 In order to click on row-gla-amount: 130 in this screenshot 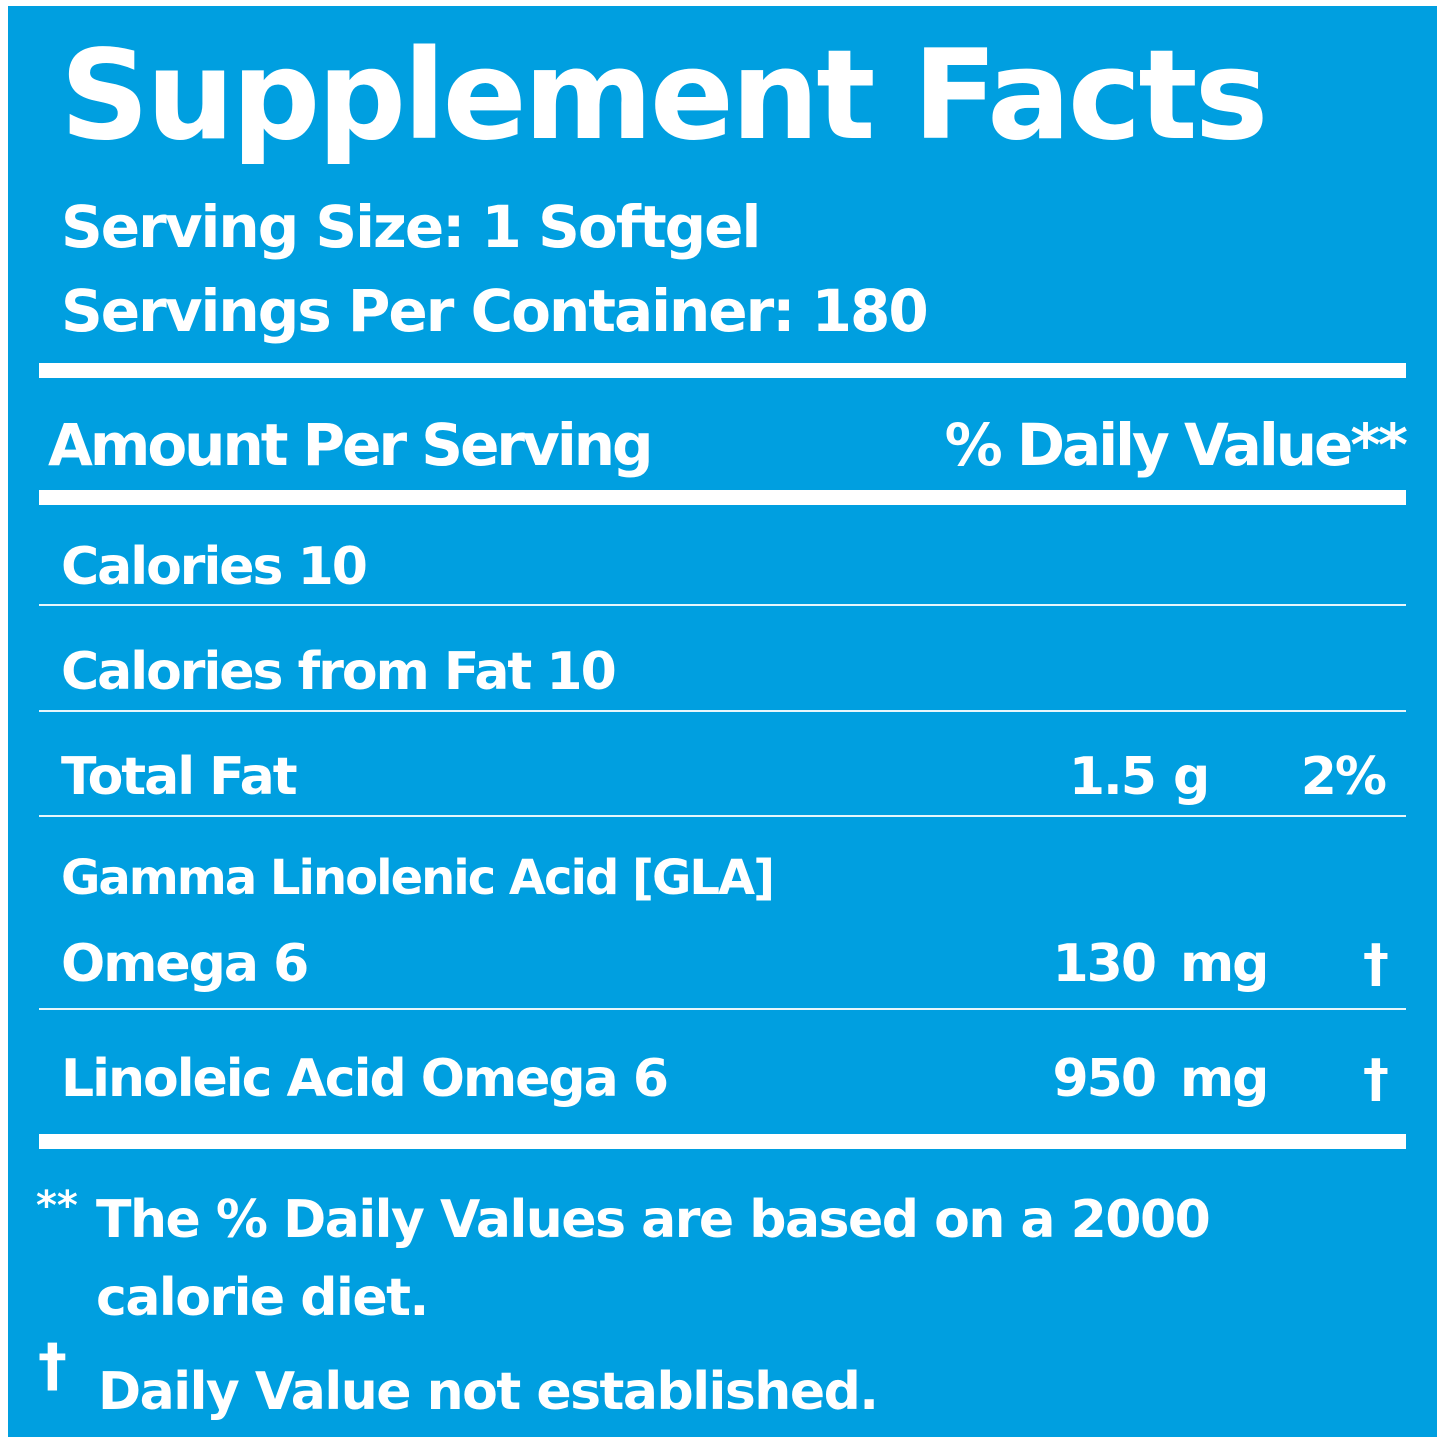, I will do `click(1104, 964)`.